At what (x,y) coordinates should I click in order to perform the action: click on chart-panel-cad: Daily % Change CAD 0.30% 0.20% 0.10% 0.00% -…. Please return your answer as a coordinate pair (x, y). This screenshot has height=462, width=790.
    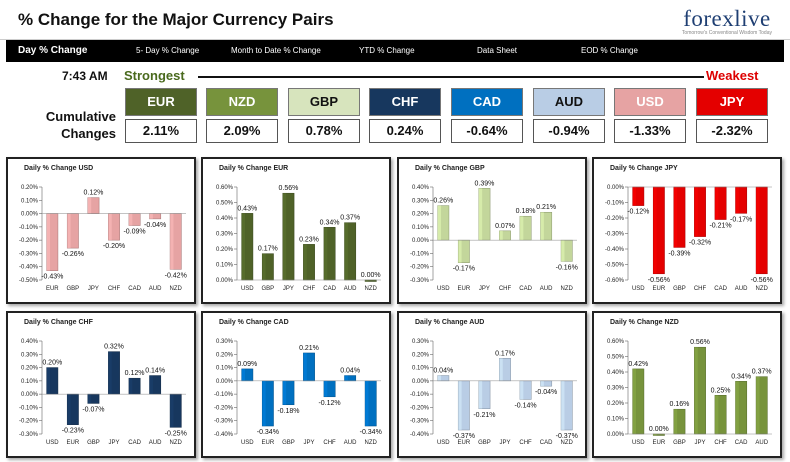
    Looking at the image, I should click on (296, 384).